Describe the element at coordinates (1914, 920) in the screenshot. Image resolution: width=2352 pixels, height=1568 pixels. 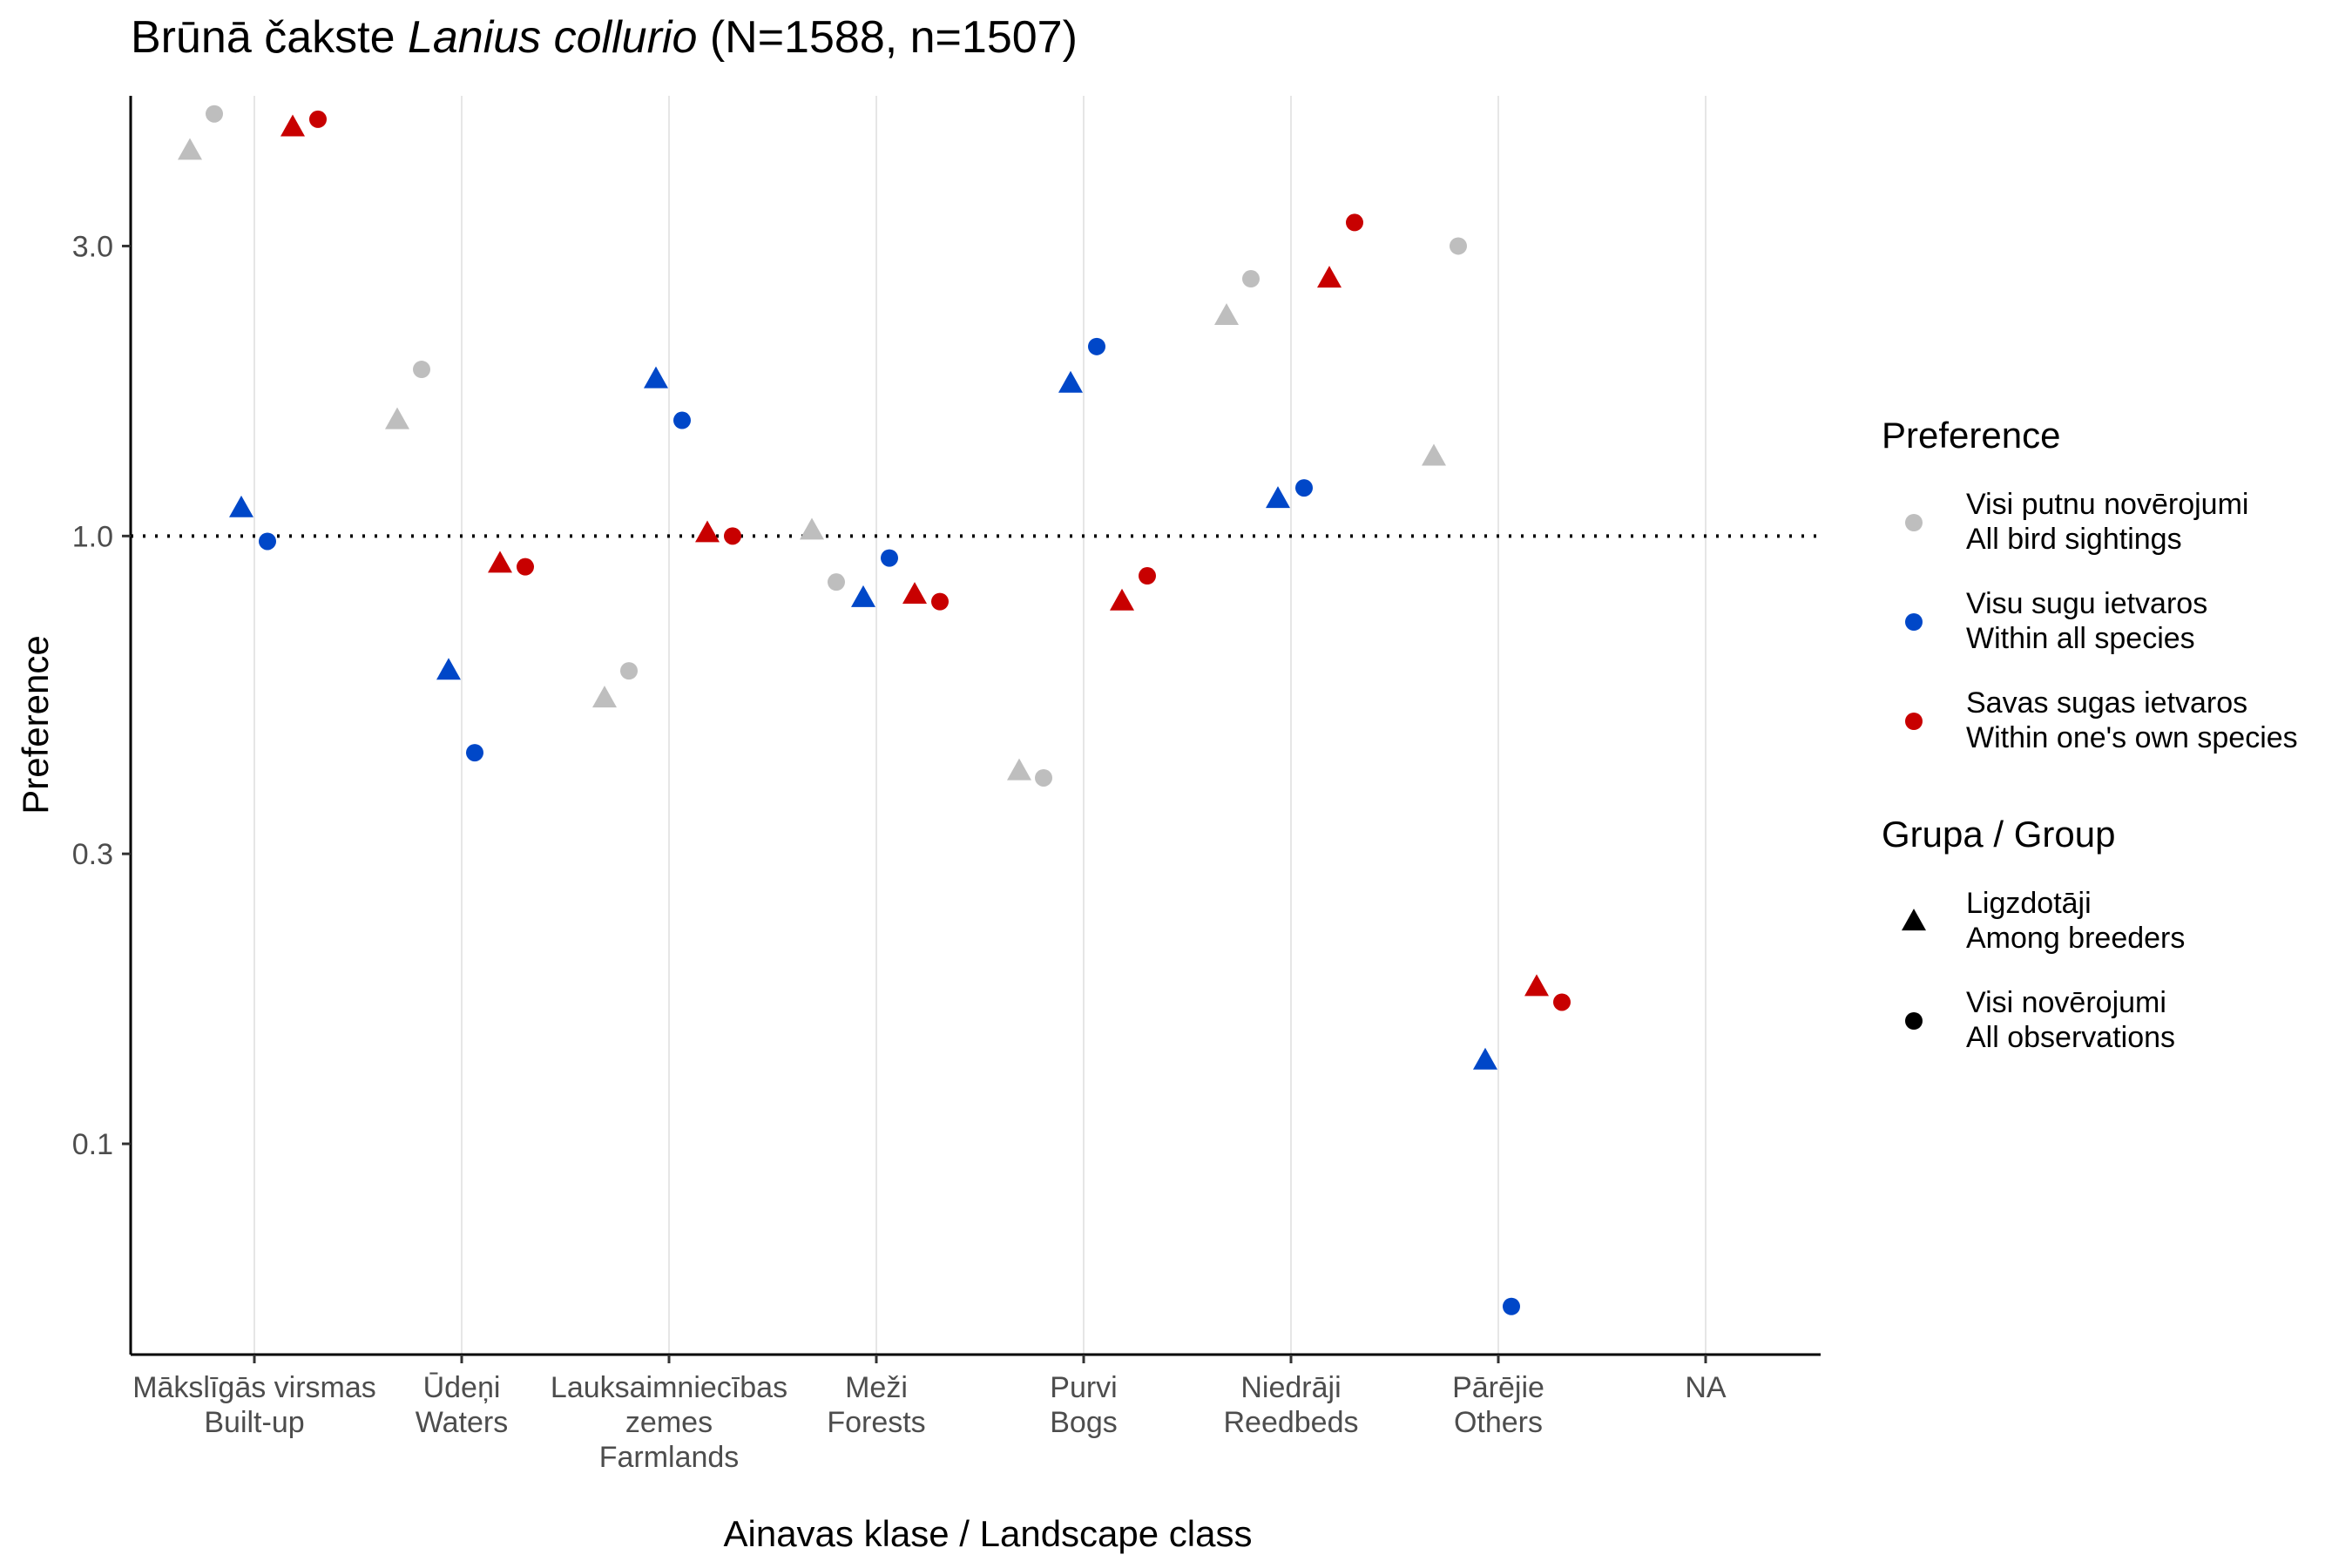
I see `legend-key-breeders` at that location.